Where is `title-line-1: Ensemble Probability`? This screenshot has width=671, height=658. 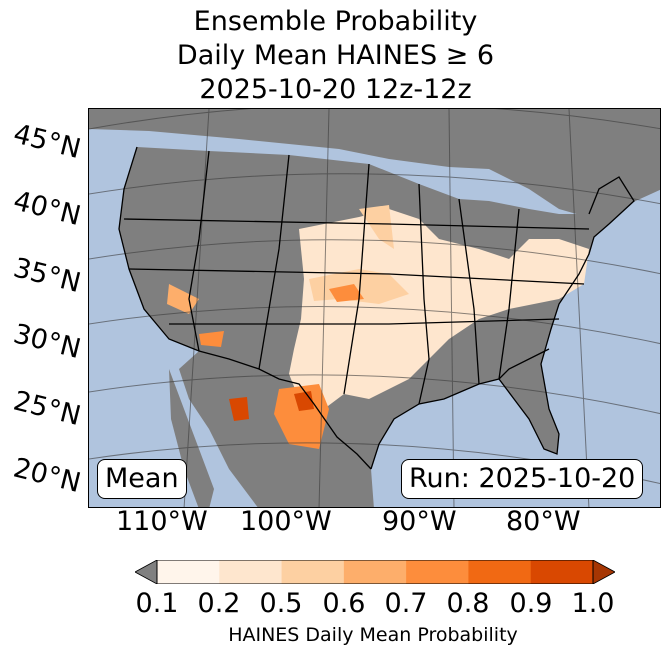
title-line-1: Ensemble Probability is located at coordinates (335, 21).